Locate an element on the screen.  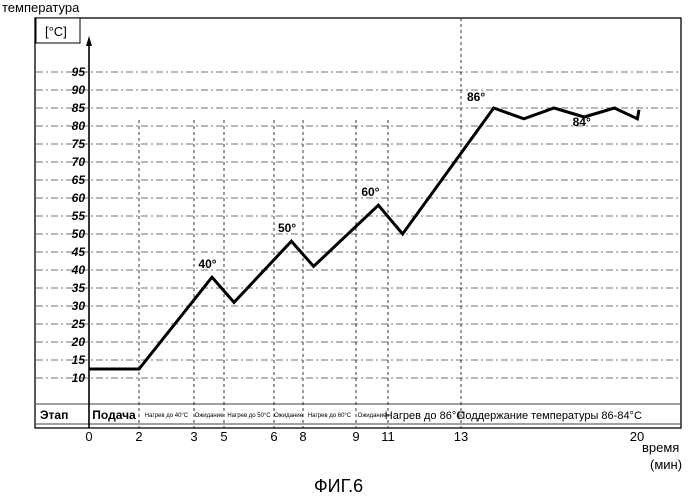
y-axis-title: температура is located at coordinates (41, 7).